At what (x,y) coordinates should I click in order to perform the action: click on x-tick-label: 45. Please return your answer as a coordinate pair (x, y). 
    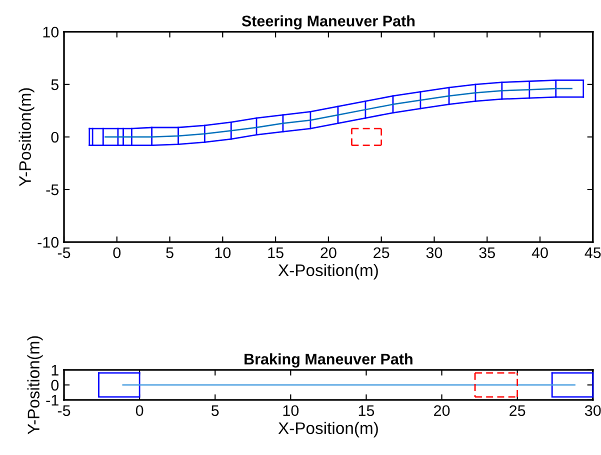
    Looking at the image, I should click on (592, 252).